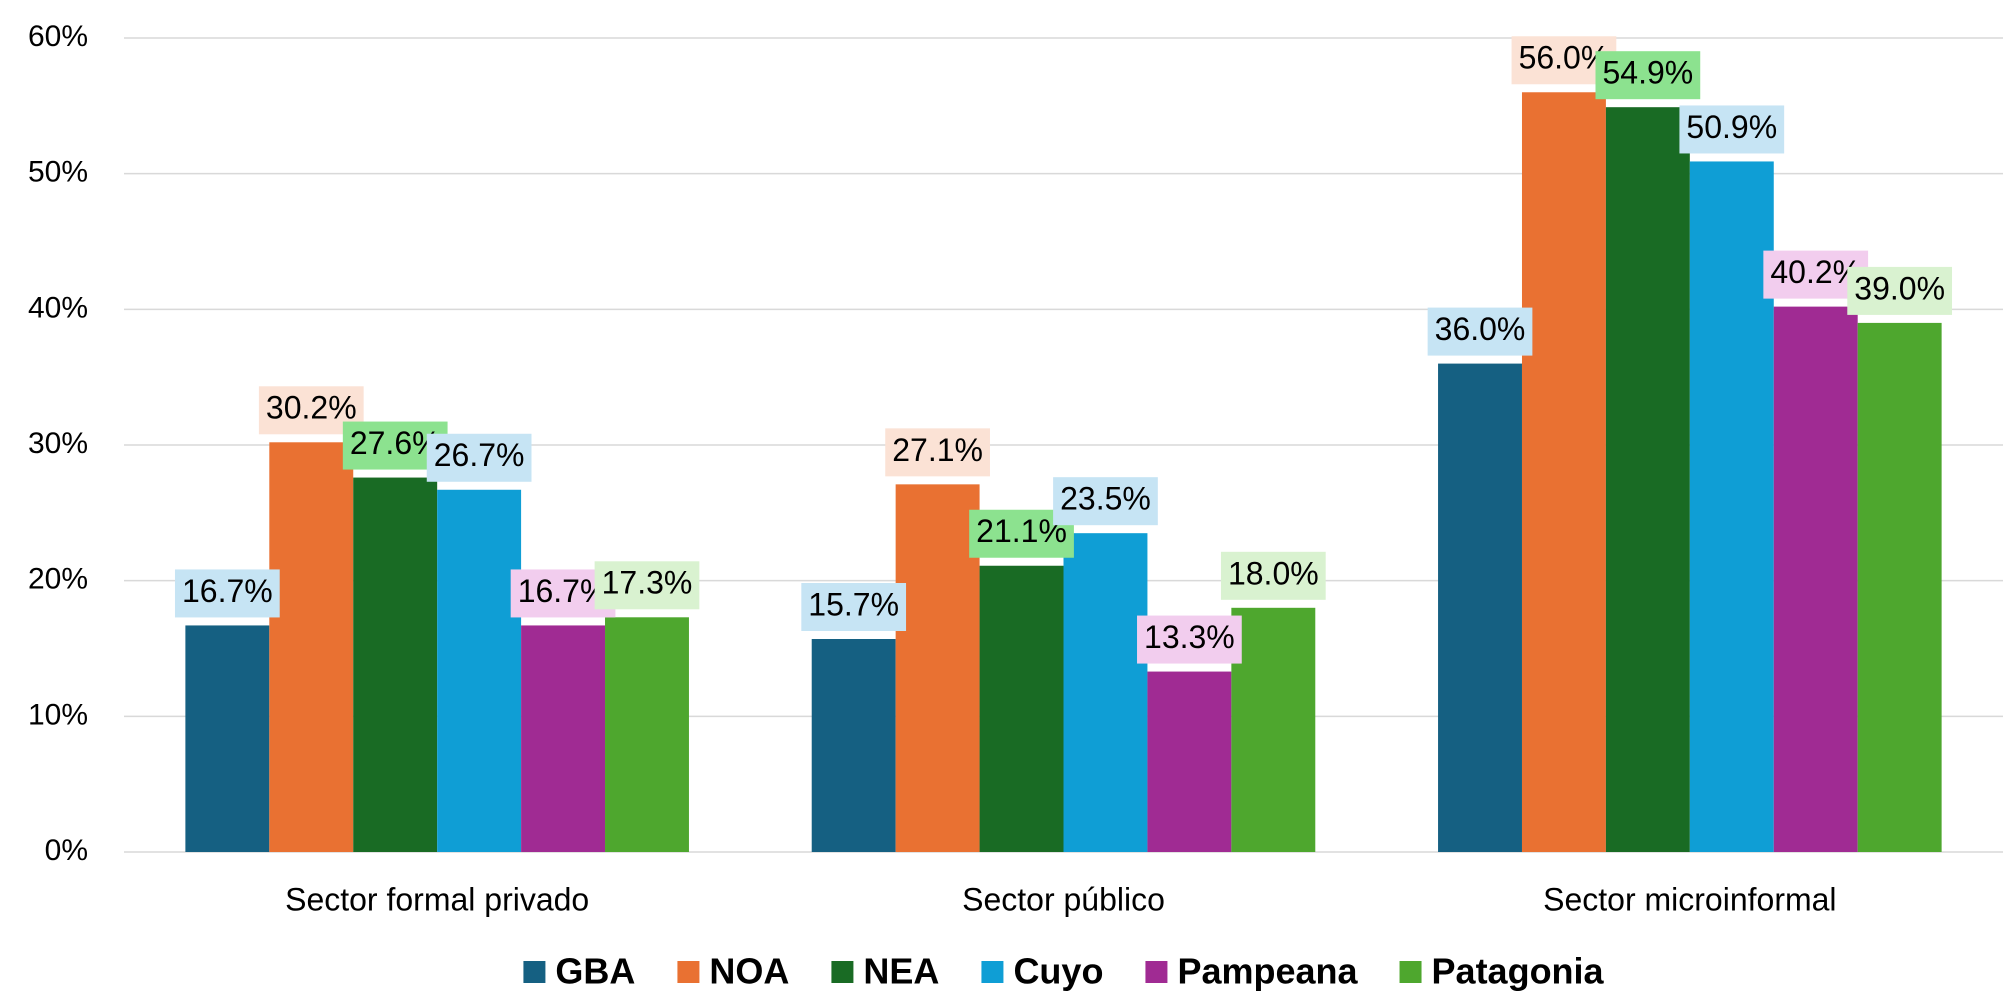 This screenshot has width=2003, height=998. What do you see at coordinates (1273, 573) in the screenshot?
I see `data-label: 18.0%` at bounding box center [1273, 573].